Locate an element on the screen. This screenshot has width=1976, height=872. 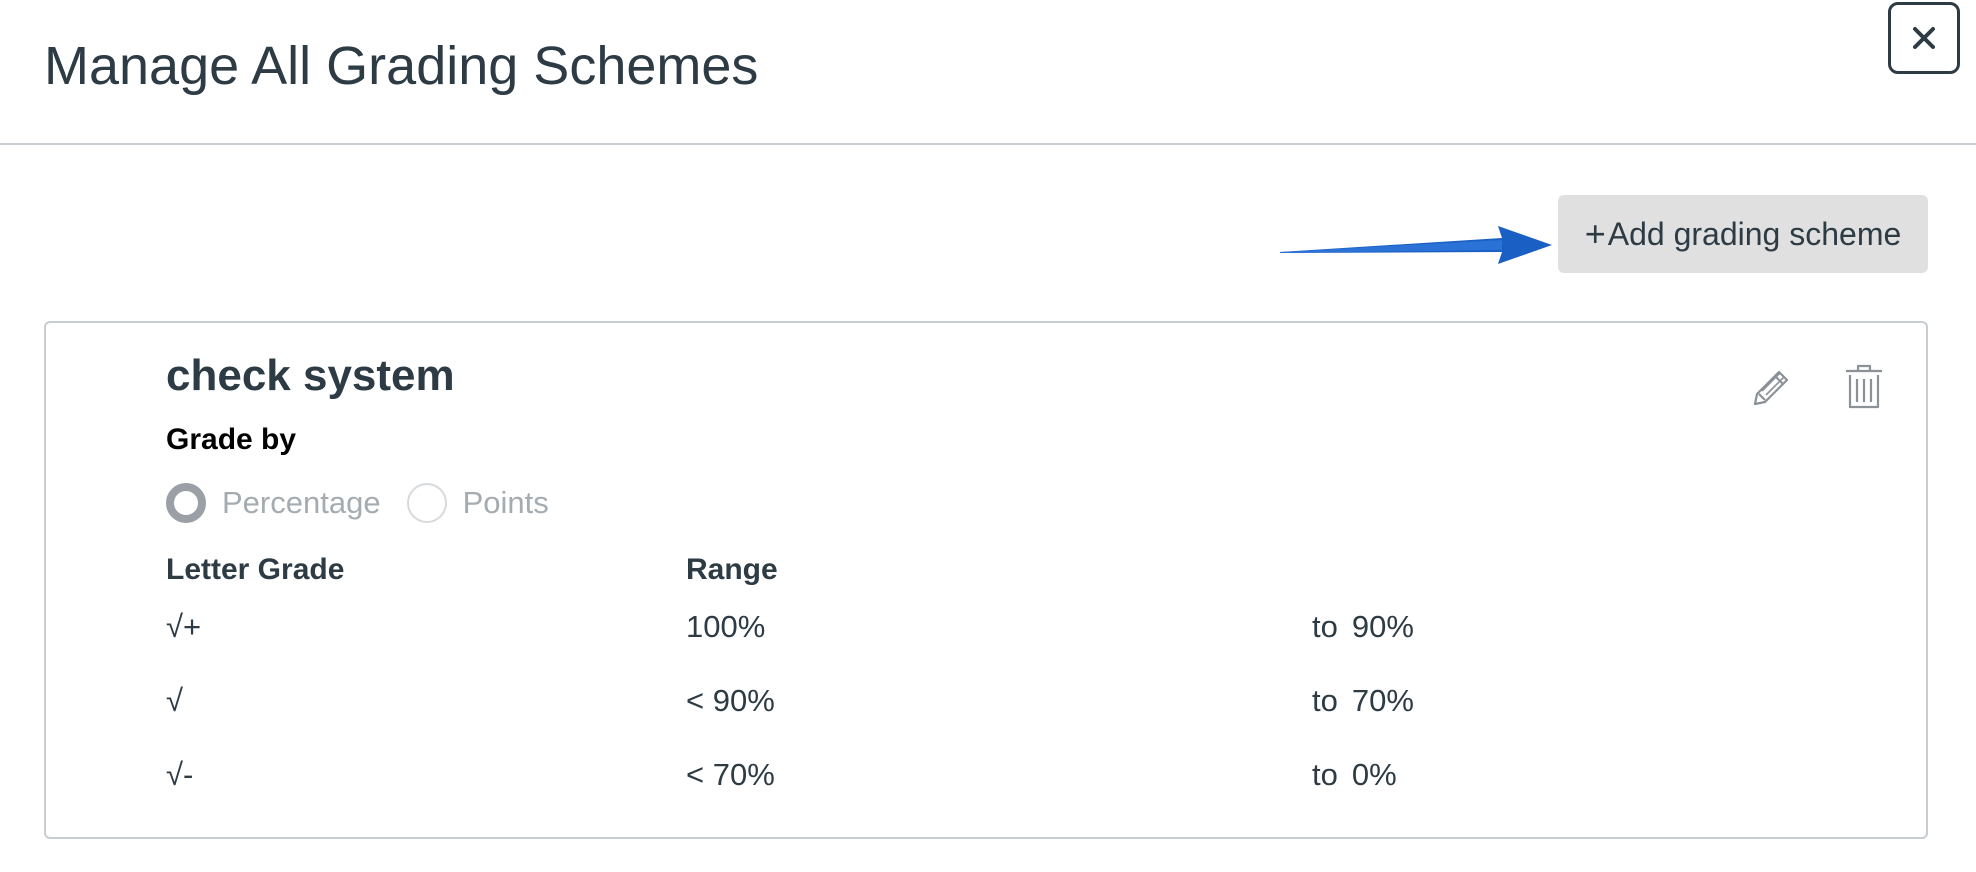
grade-row: √+ 100% to 90% is located at coordinates (986, 634).